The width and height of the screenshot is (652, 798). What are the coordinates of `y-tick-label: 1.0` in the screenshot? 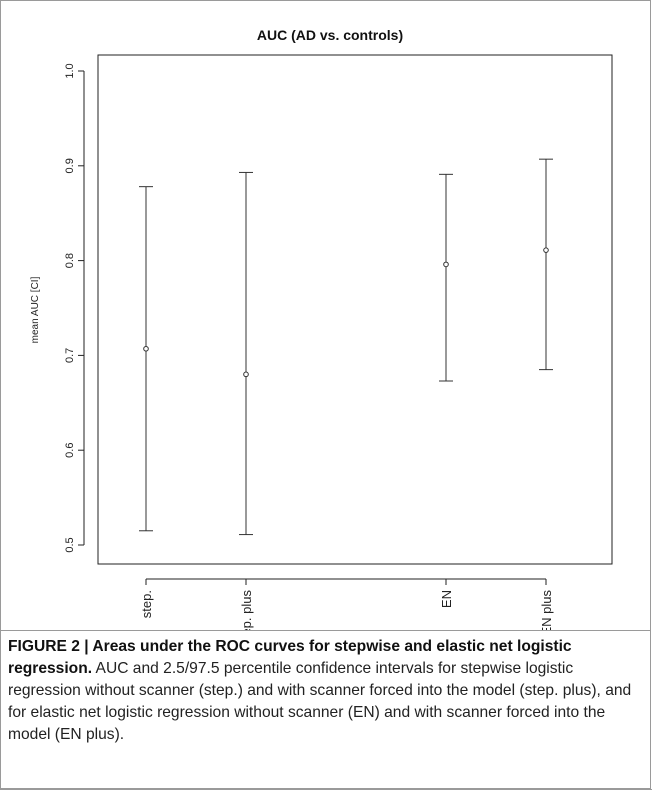 It's located at (70, 70).